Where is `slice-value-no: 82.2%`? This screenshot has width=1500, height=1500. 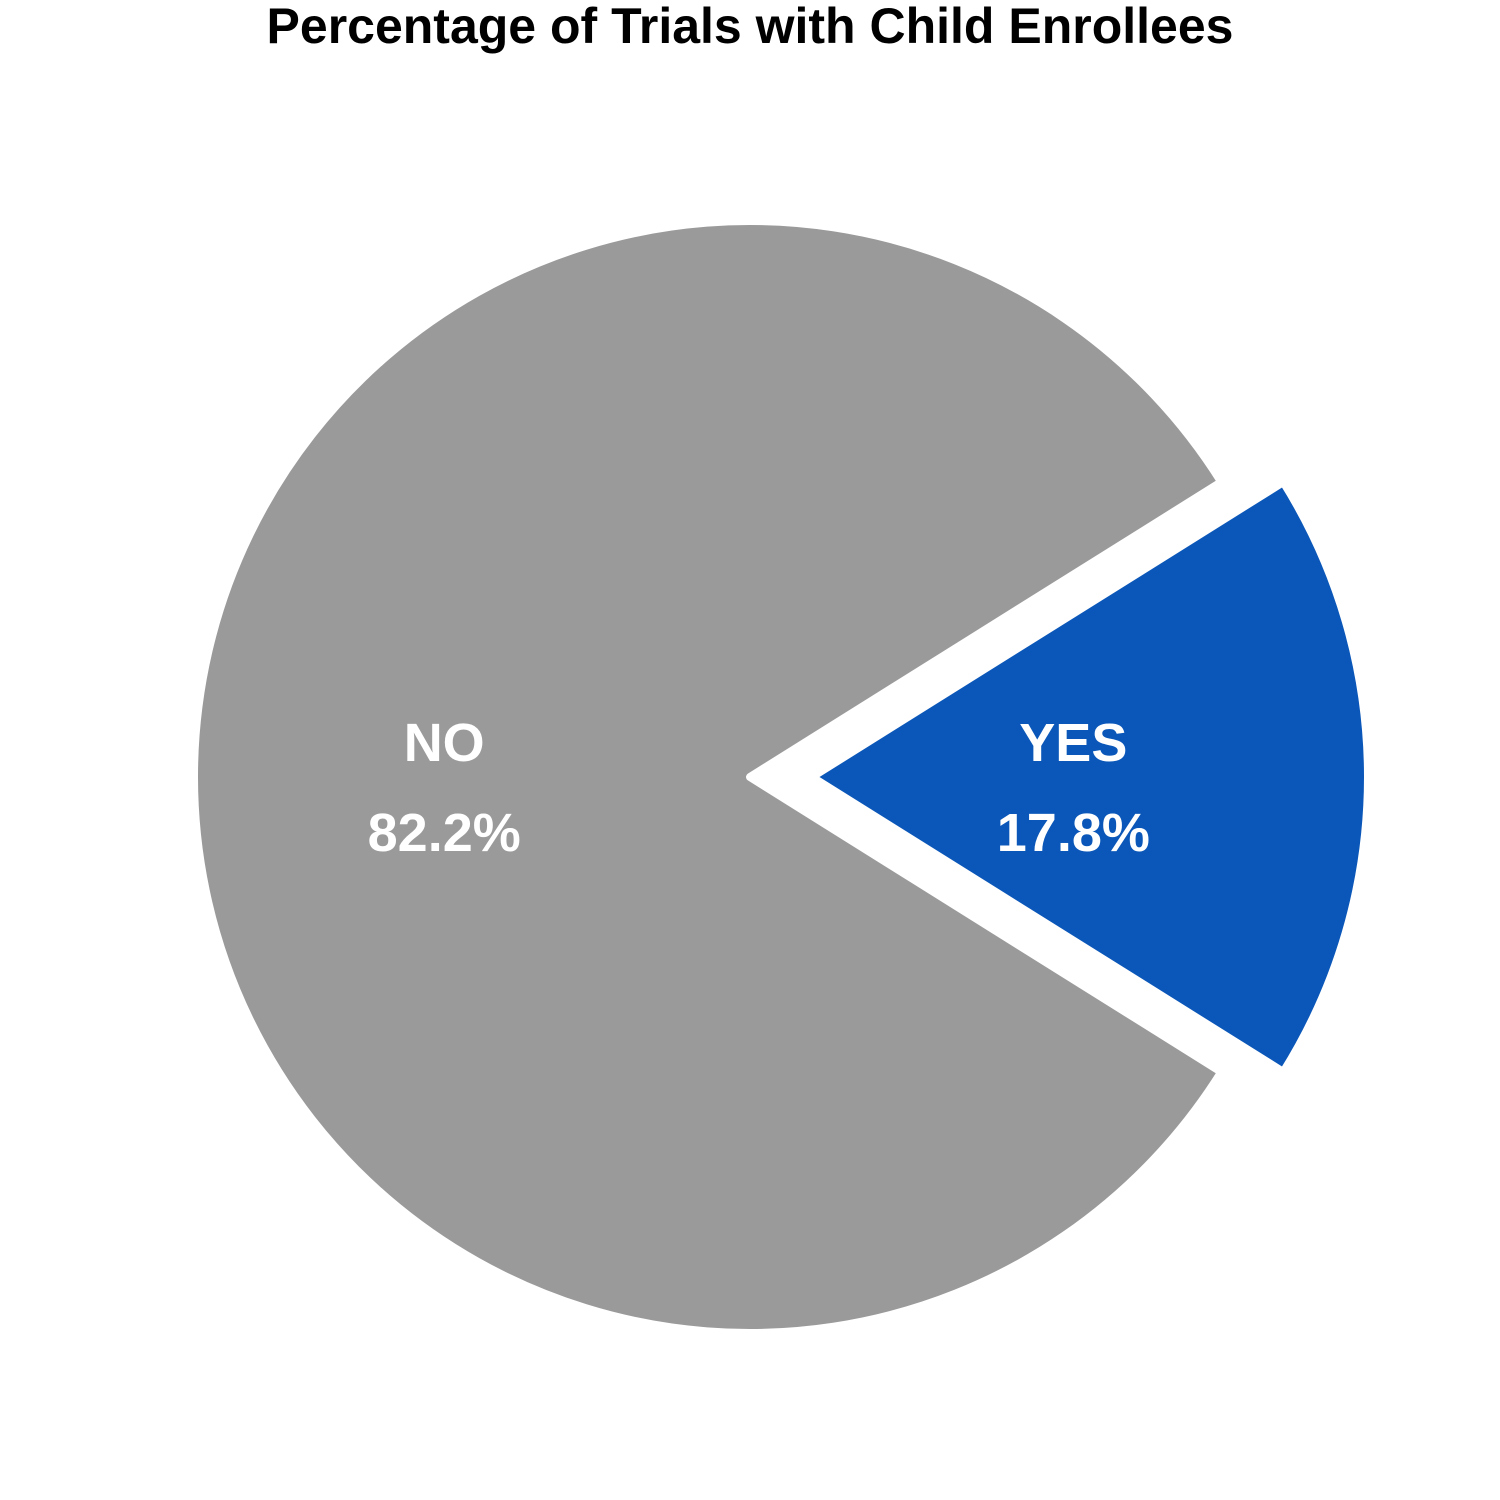
slice-value-no: 82.2% is located at coordinates (444, 833).